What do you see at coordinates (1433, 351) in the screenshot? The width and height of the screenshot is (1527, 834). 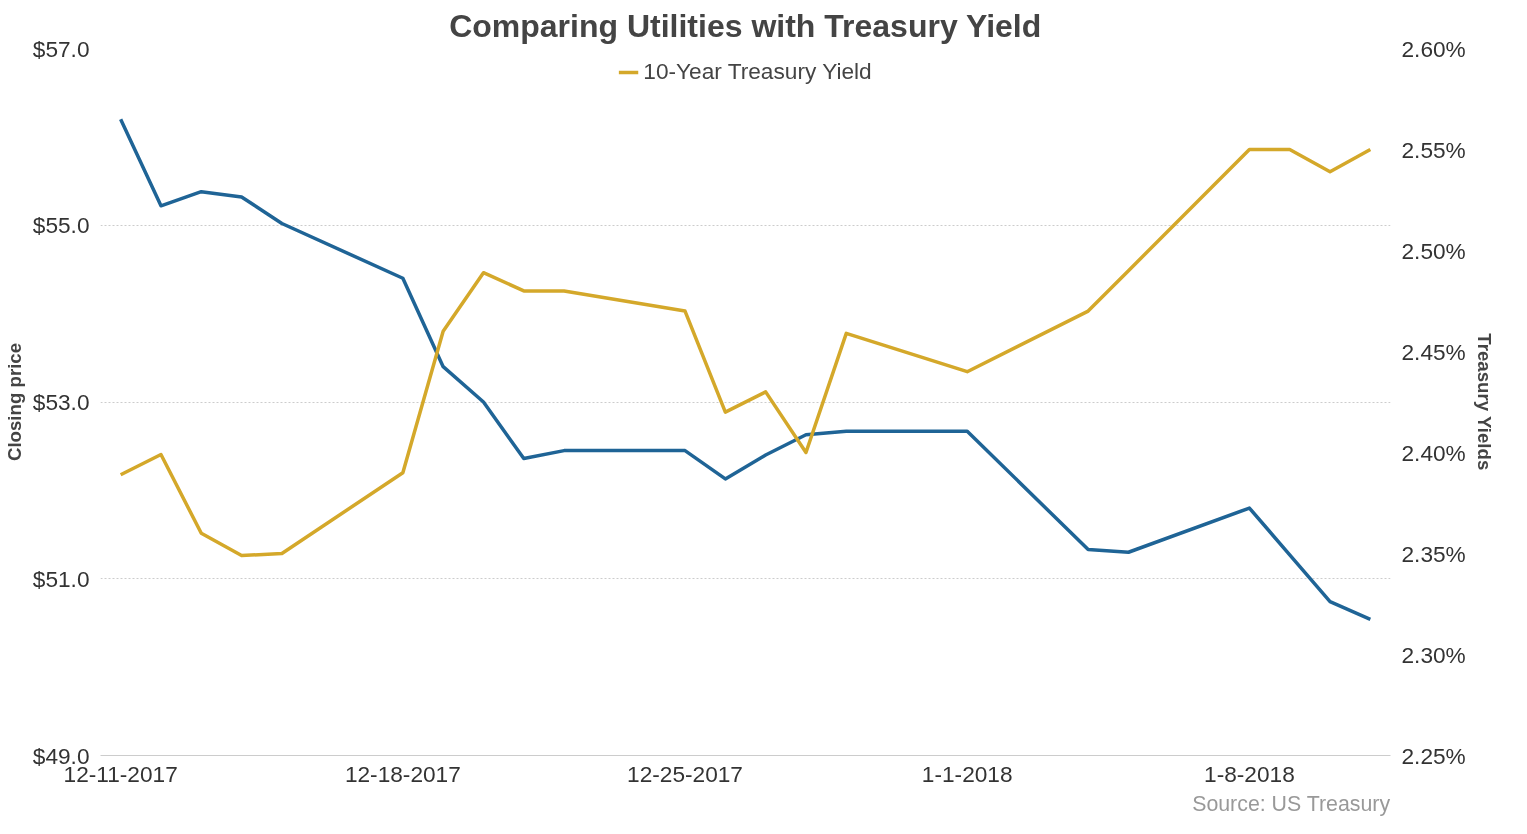 I see `y2-tick-label: 2.45%` at bounding box center [1433, 351].